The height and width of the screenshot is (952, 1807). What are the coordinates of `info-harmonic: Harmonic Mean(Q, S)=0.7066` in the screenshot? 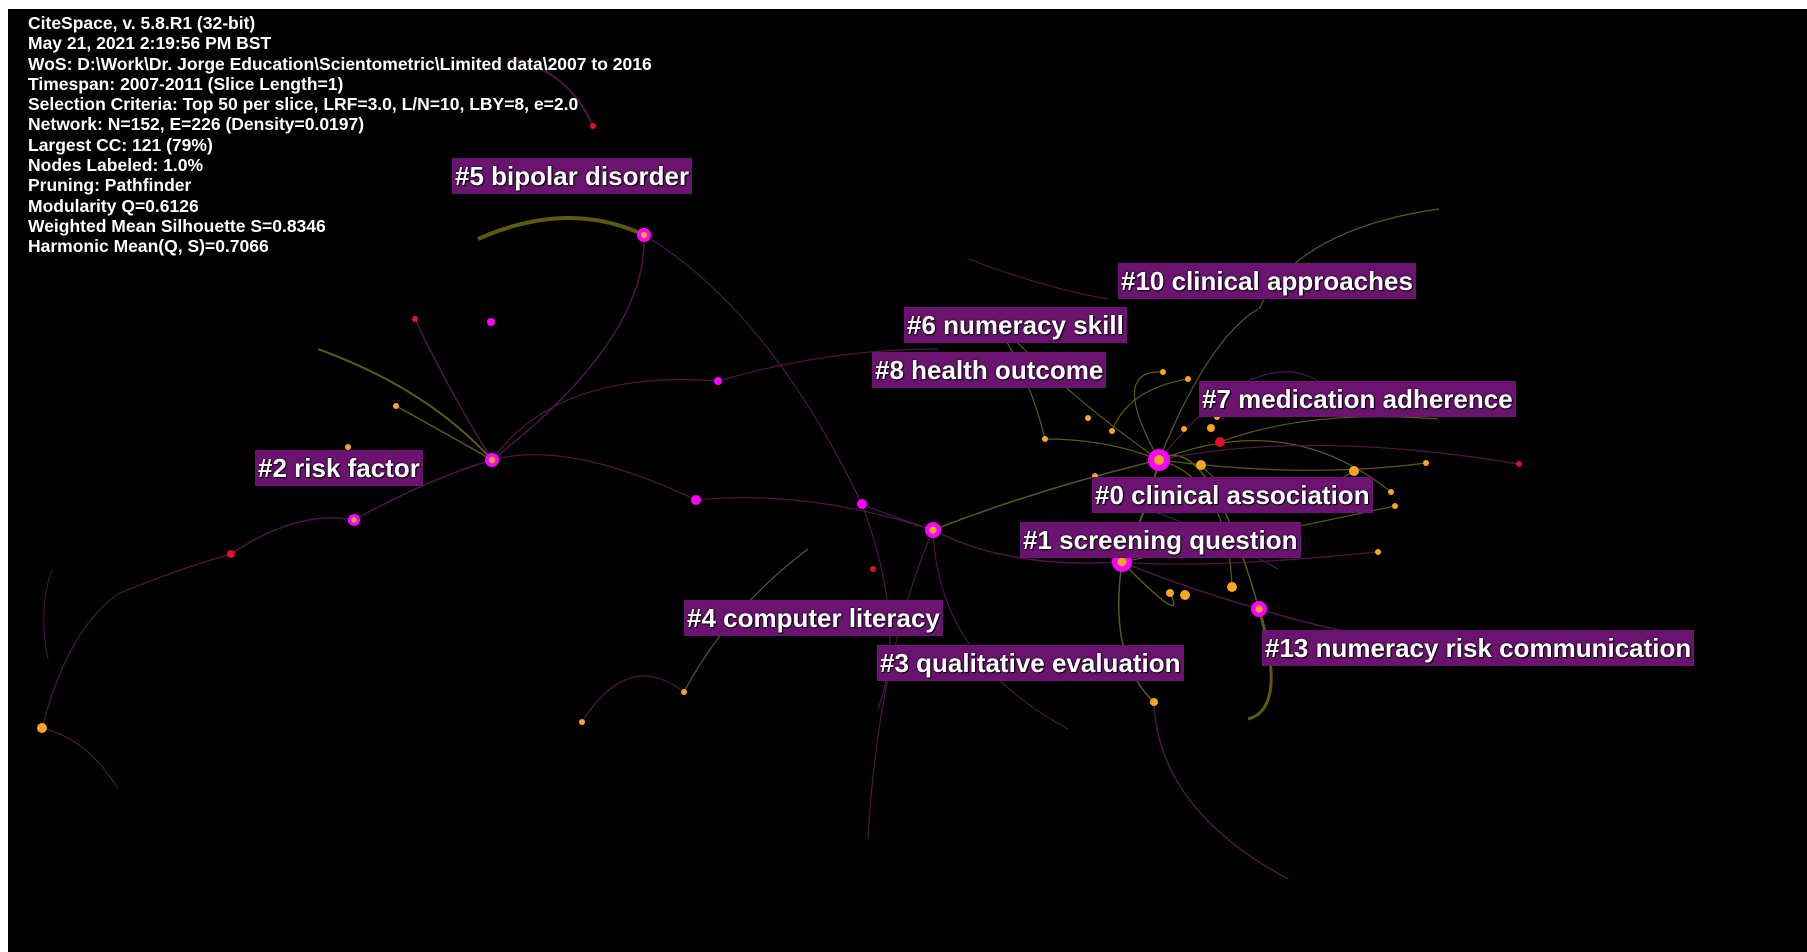 It's located at (148, 246).